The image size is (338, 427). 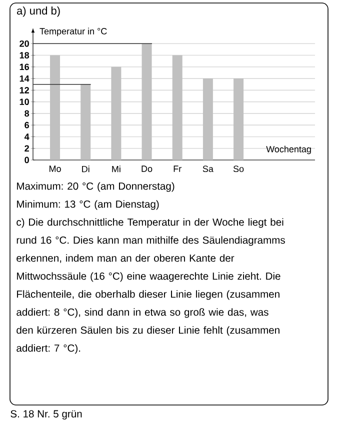 I want to click on x-tick-label: Mi, so click(x=116, y=169).